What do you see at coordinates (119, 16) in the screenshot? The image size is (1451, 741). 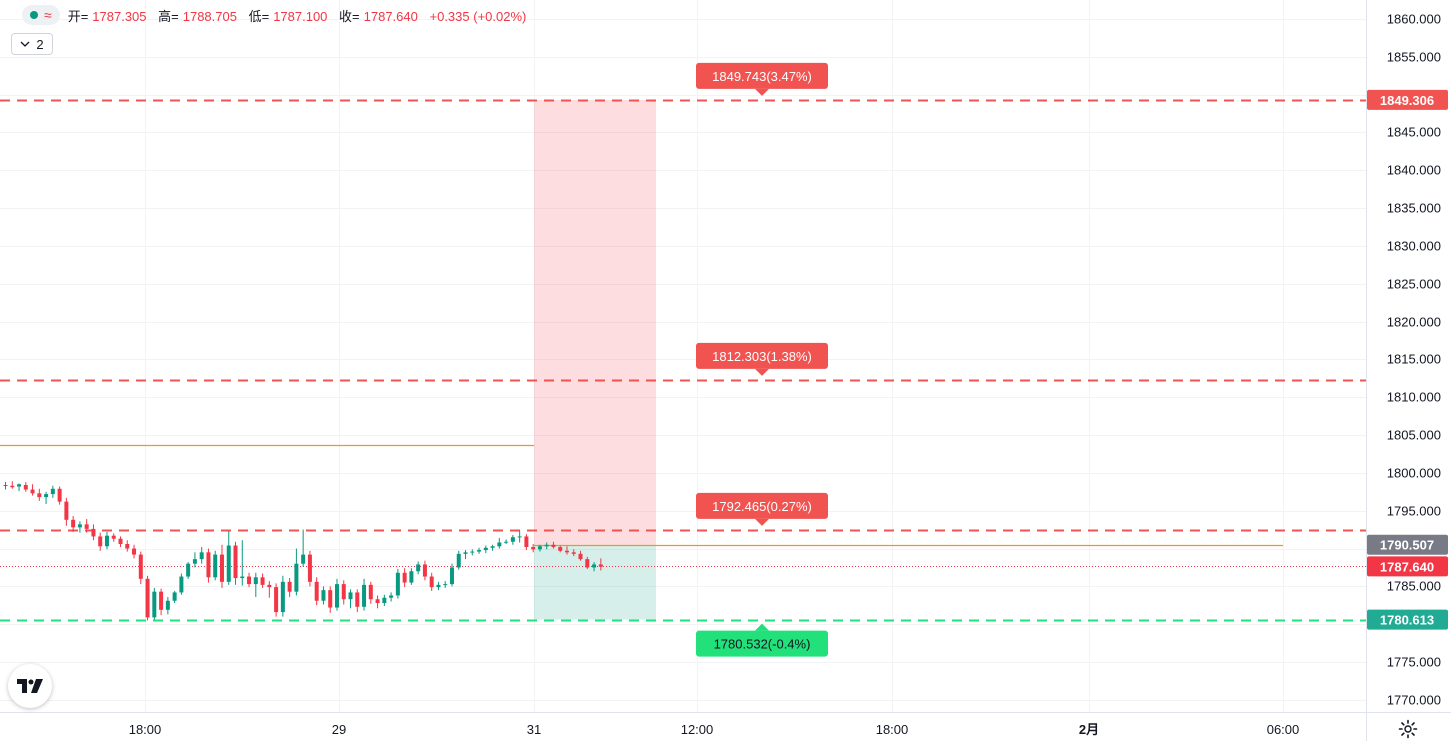 I see `open-value: 1787.305` at bounding box center [119, 16].